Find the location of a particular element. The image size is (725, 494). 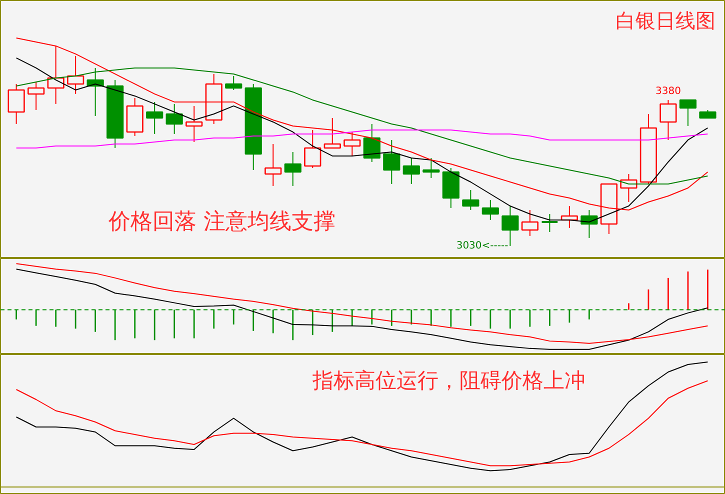

annotation: 3030<----- is located at coordinates (482, 246).